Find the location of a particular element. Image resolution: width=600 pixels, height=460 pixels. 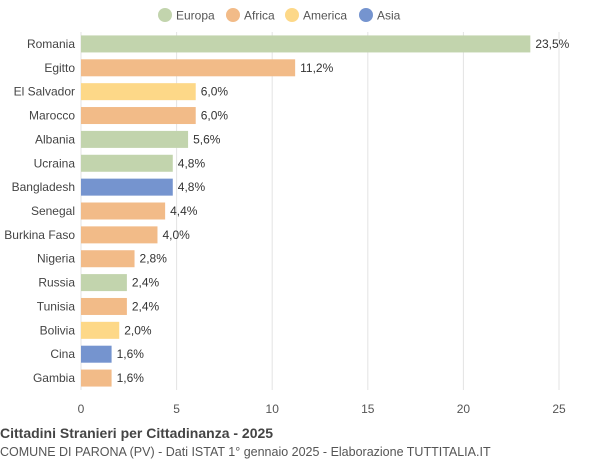

value-label-ucraina: 4,8% is located at coordinates (192, 163).